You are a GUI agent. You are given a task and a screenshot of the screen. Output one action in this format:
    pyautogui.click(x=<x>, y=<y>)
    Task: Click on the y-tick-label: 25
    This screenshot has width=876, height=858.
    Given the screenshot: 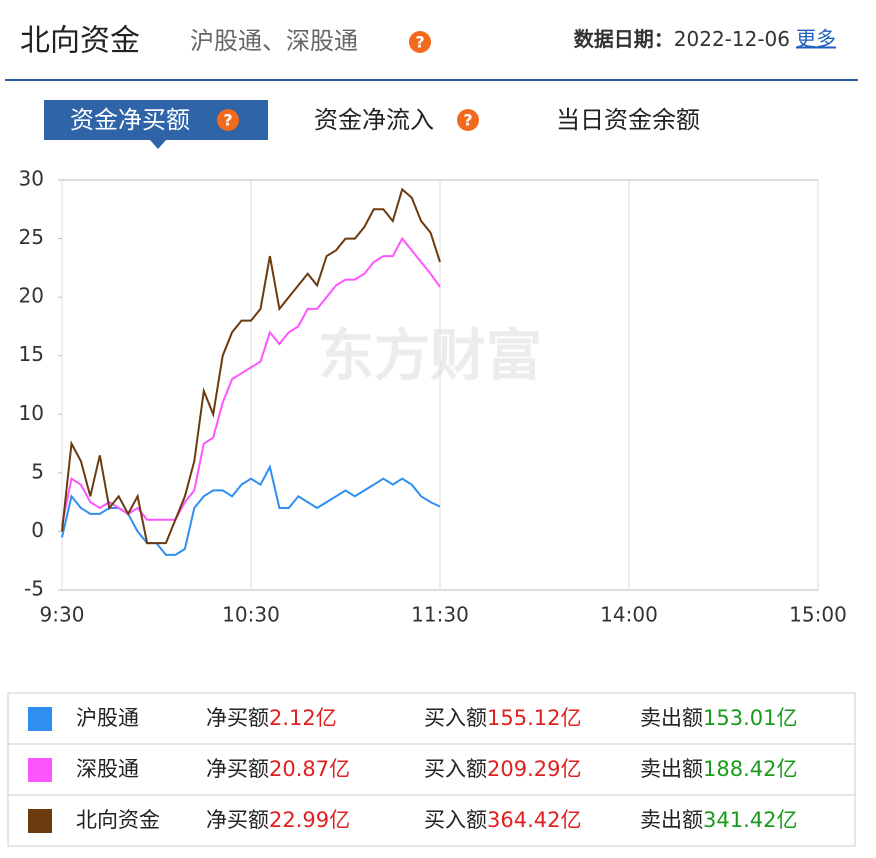 What is the action you would take?
    pyautogui.click(x=31, y=237)
    